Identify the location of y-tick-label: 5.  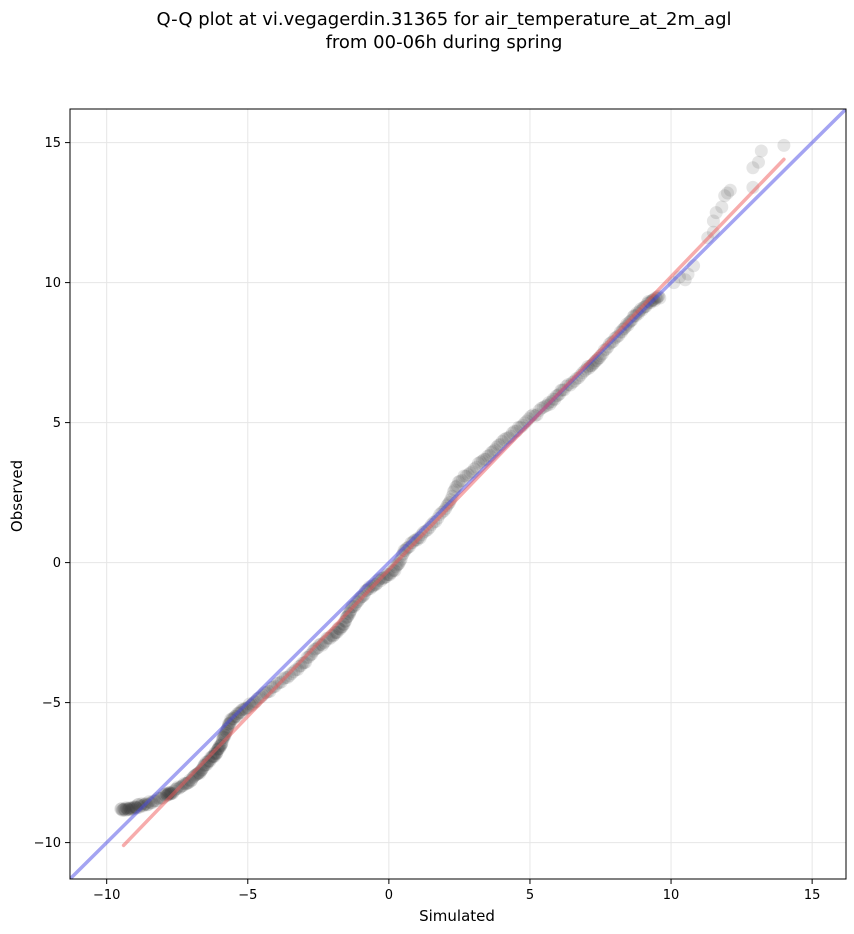
(57, 423).